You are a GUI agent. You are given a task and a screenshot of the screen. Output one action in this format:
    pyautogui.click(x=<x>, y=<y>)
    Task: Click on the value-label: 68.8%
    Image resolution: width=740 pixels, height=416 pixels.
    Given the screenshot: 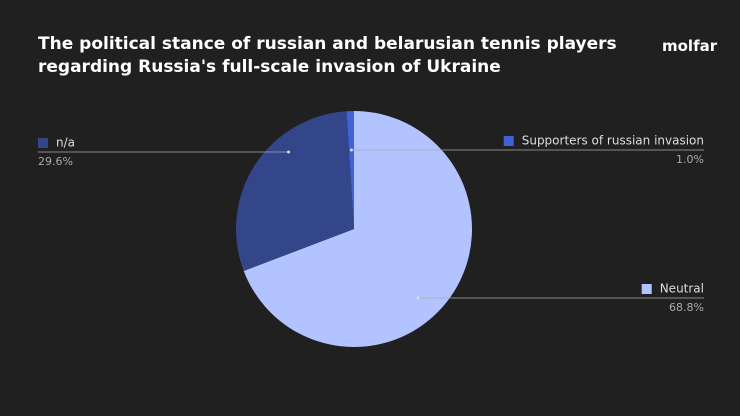 What is the action you would take?
    pyautogui.click(x=686, y=307)
    